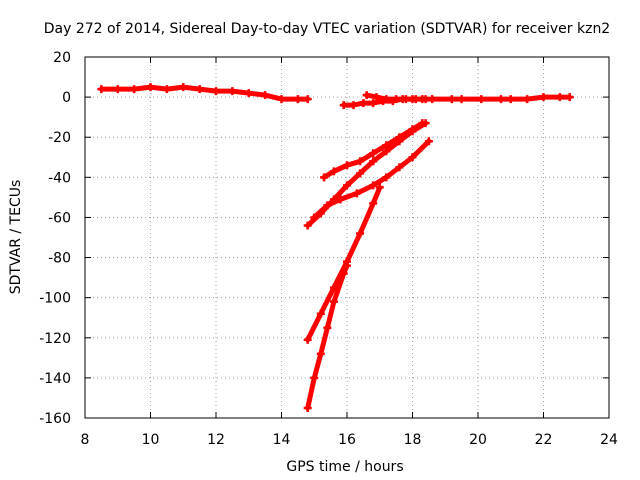 The height and width of the screenshot is (480, 640). I want to click on series-track-g, so click(343, 263).